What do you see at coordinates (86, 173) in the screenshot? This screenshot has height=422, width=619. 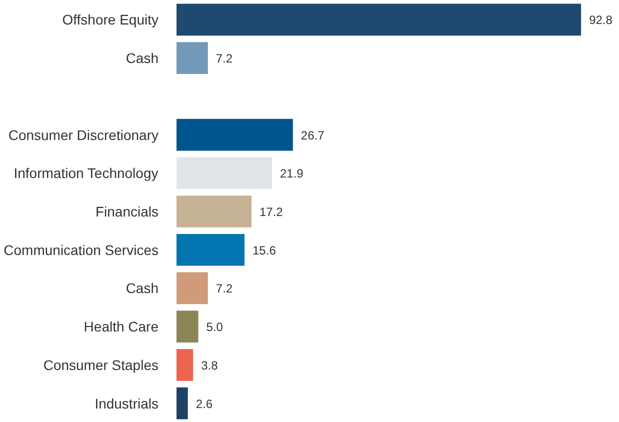 I see `y-tick-label: Information Technology` at bounding box center [86, 173].